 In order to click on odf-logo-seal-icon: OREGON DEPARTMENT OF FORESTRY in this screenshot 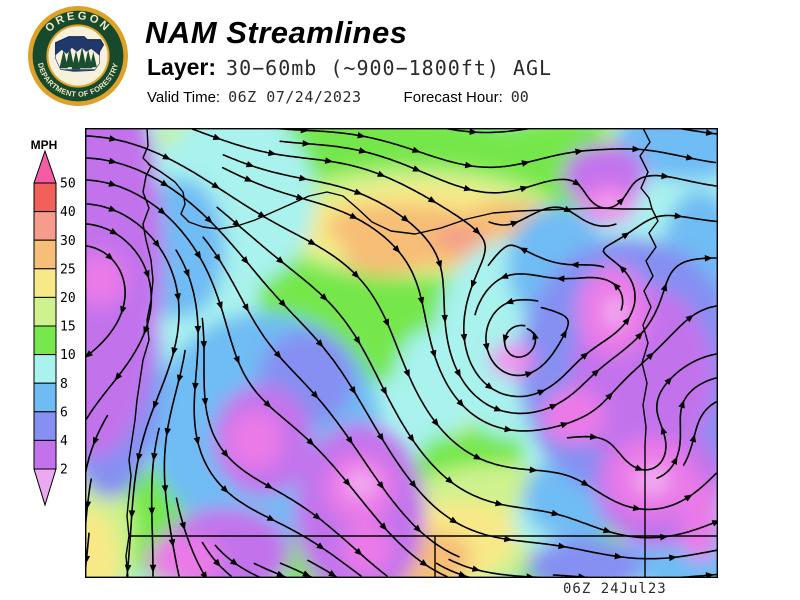, I will do `click(78, 56)`.